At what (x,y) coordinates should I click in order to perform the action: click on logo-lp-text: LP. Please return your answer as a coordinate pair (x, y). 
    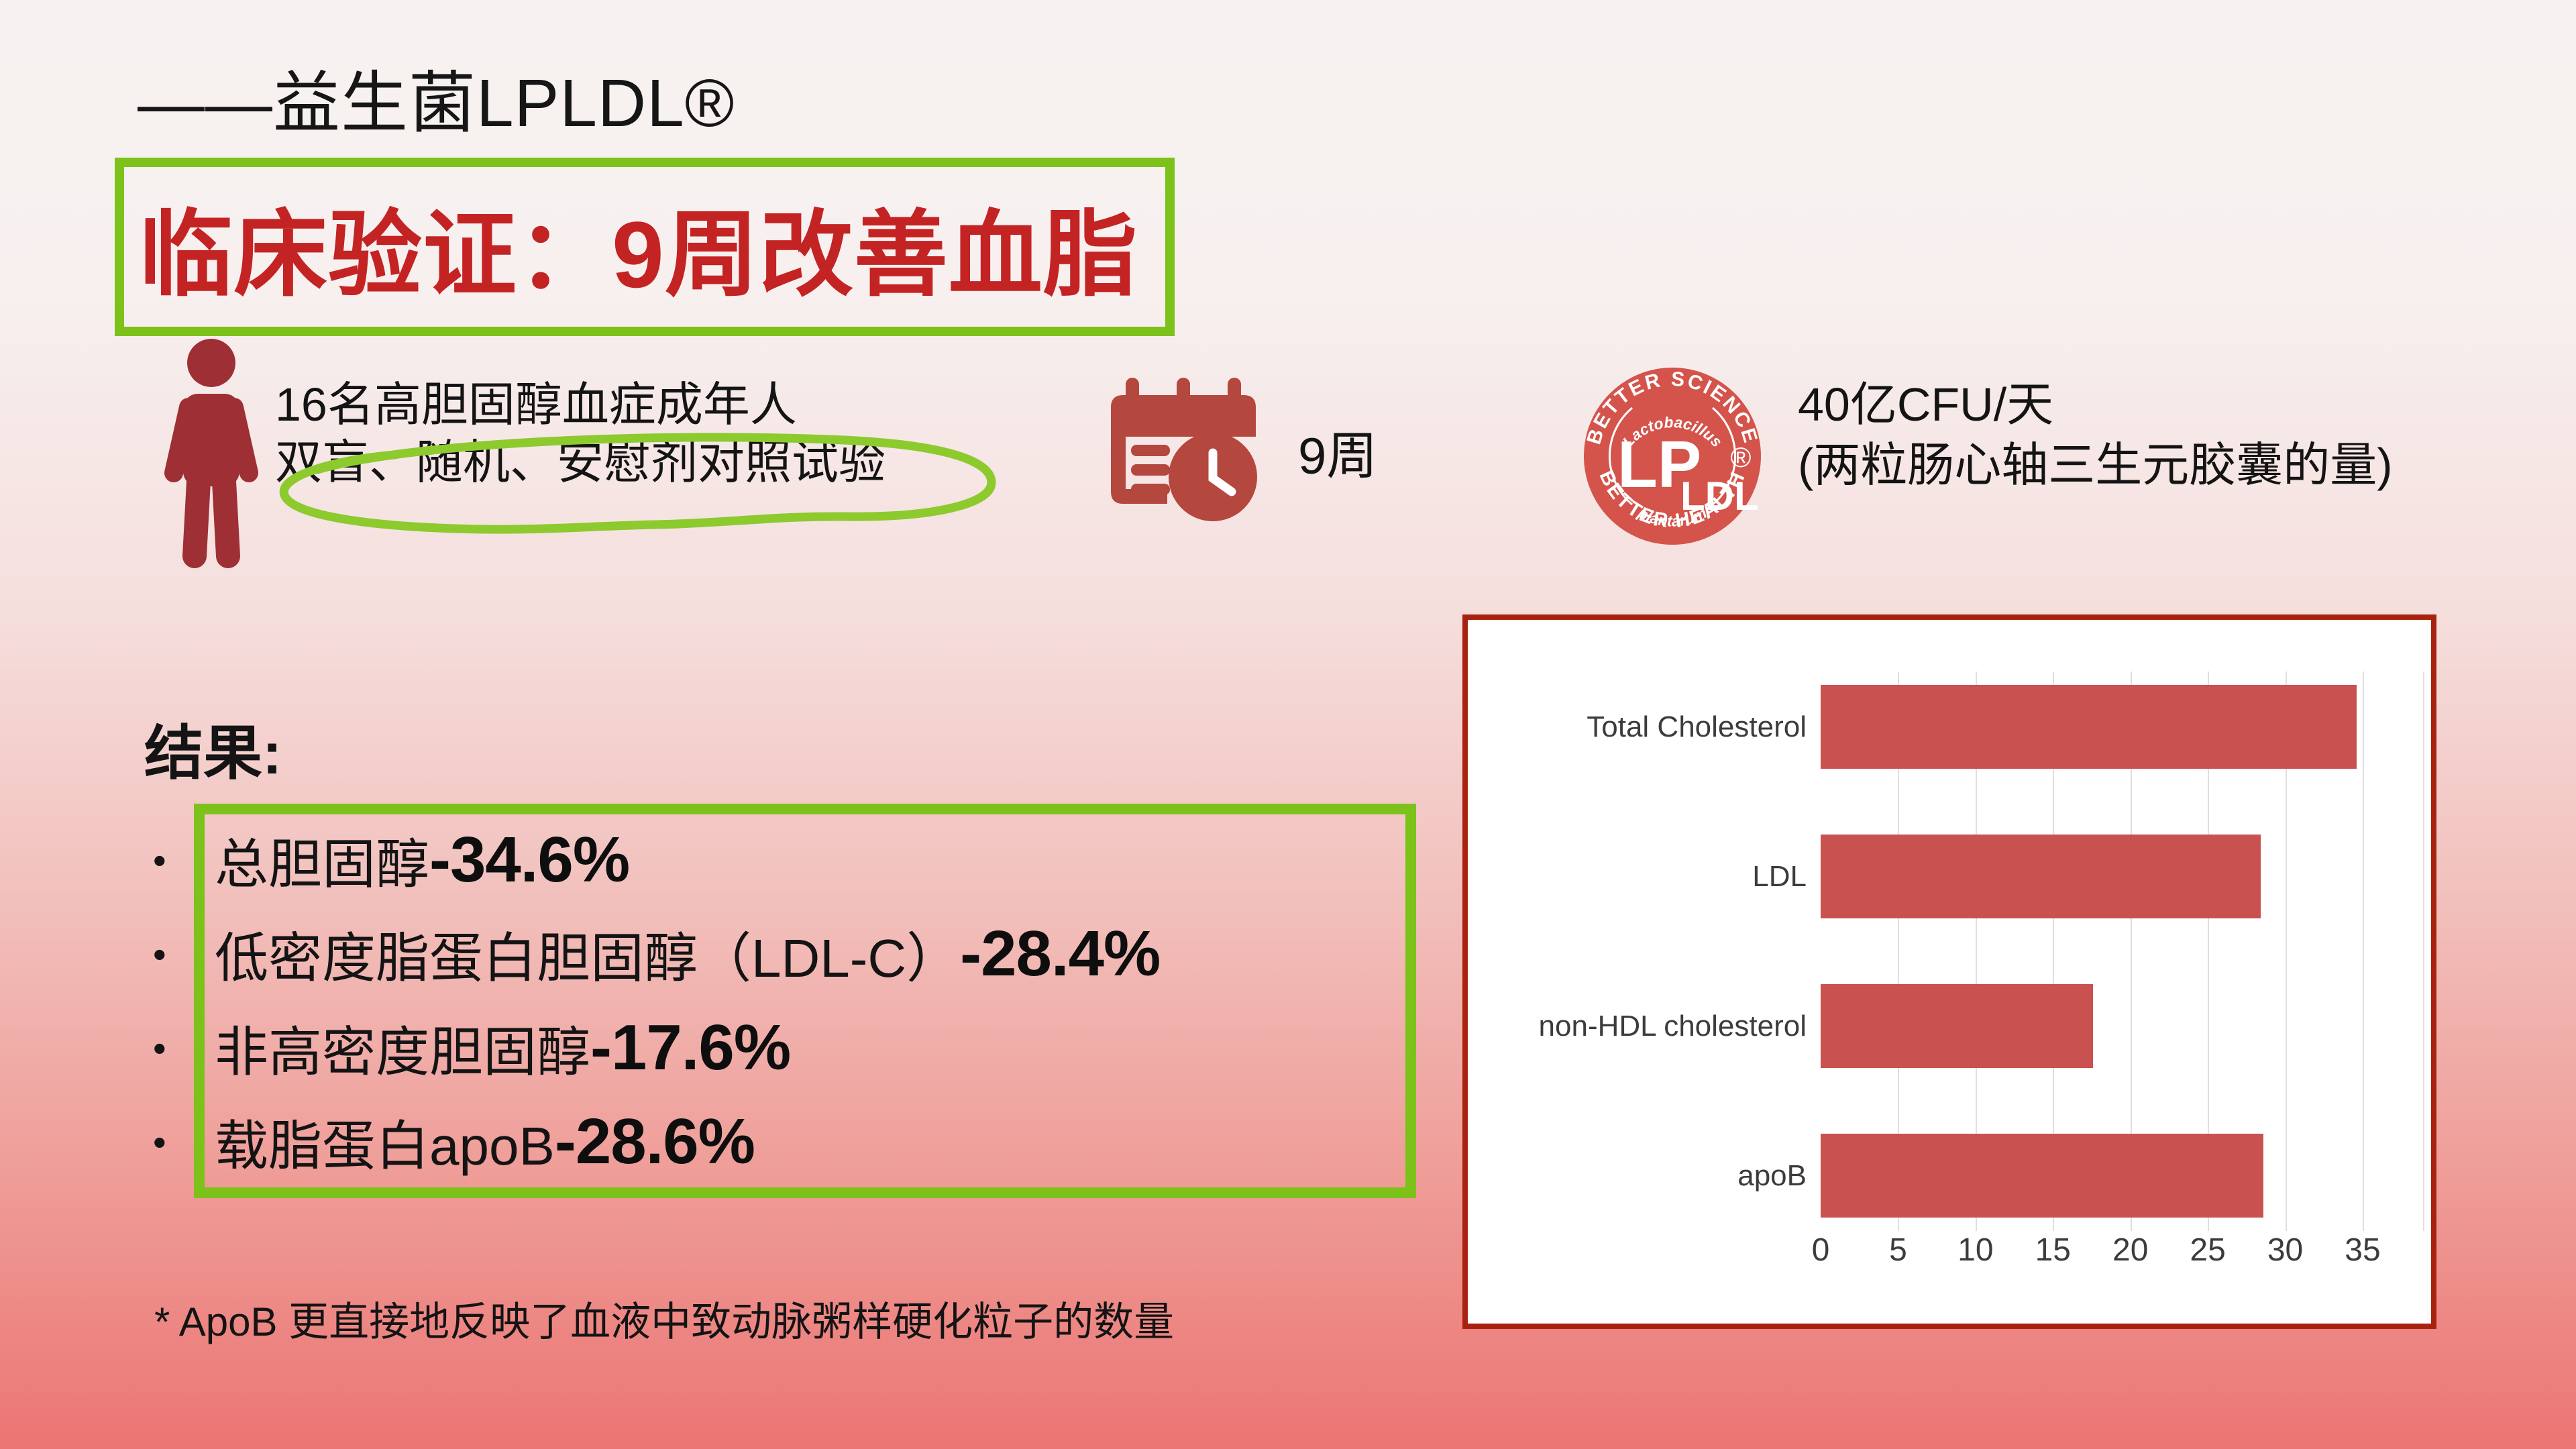
    Looking at the image, I should click on (1659, 464).